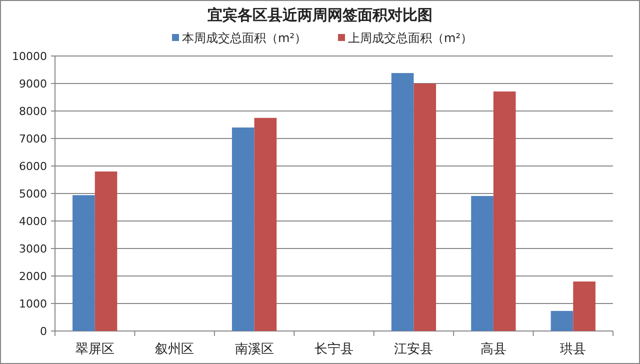  I want to click on y-tick-label: 2000, so click(33, 276).